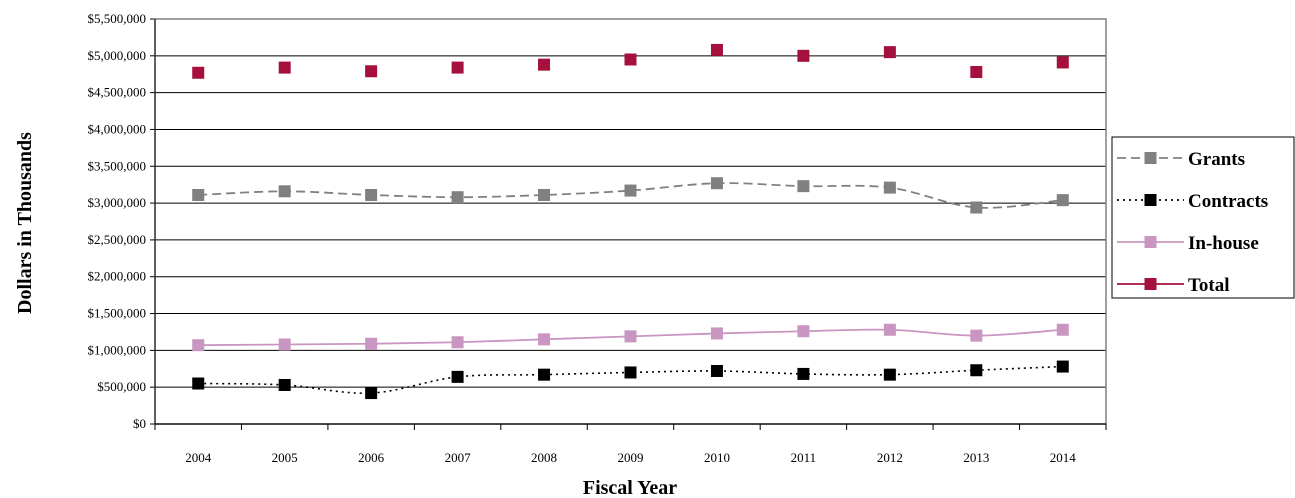 This screenshot has height=498, width=1295. I want to click on y-tick-label: $4,000,000, so click(117, 128).